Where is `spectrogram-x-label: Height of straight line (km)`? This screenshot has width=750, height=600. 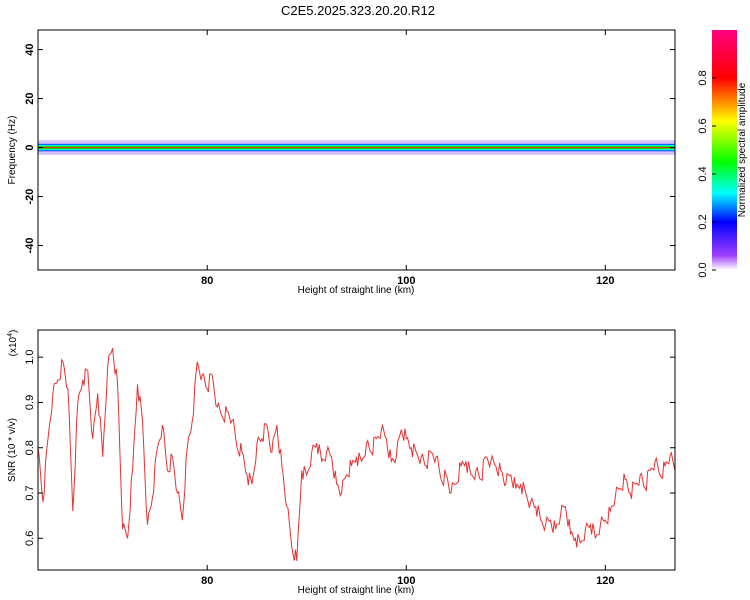
spectrogram-x-label: Height of straight line (km) is located at coordinates (356, 290).